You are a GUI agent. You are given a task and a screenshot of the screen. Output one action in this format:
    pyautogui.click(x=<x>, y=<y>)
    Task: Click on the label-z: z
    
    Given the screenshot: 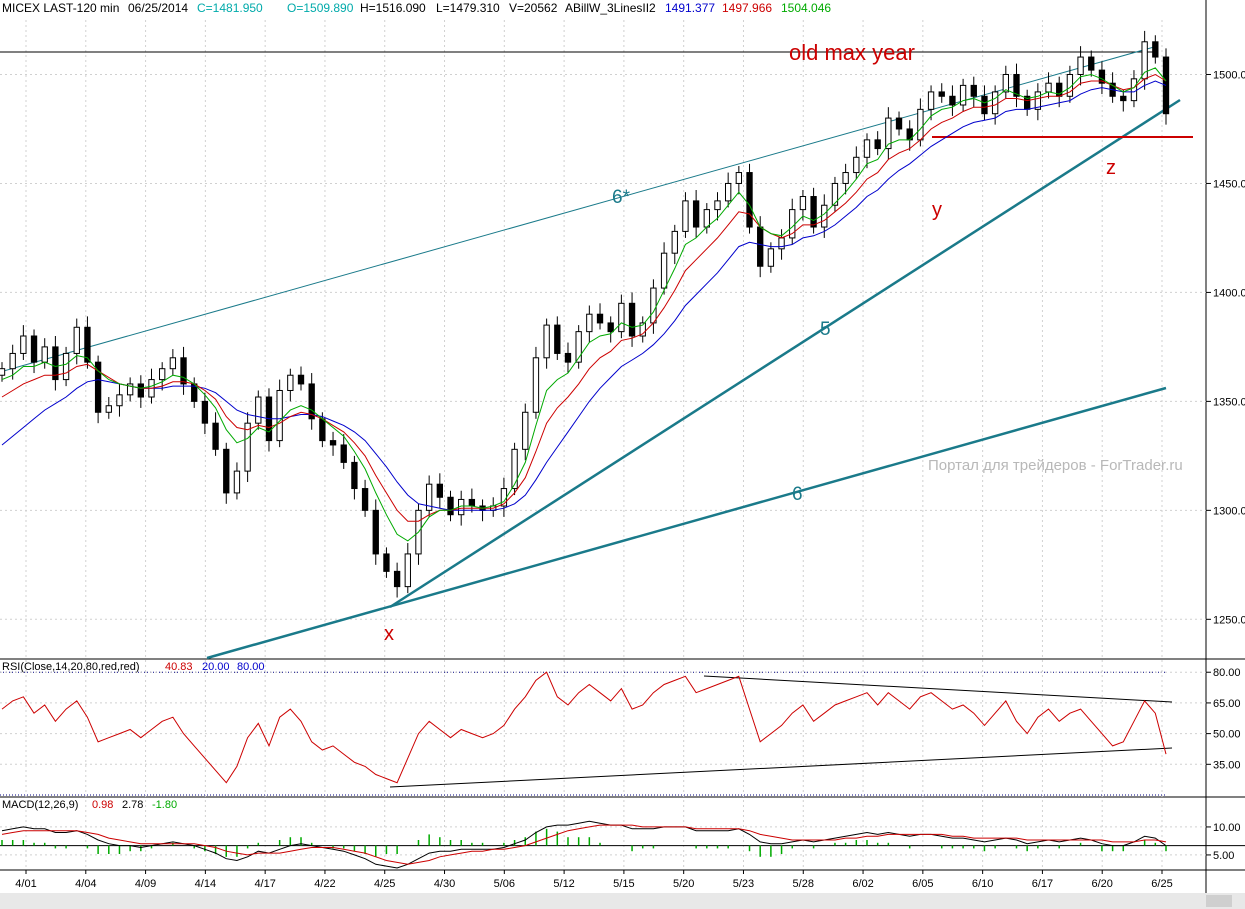 What is the action you would take?
    pyautogui.click(x=1111, y=168)
    